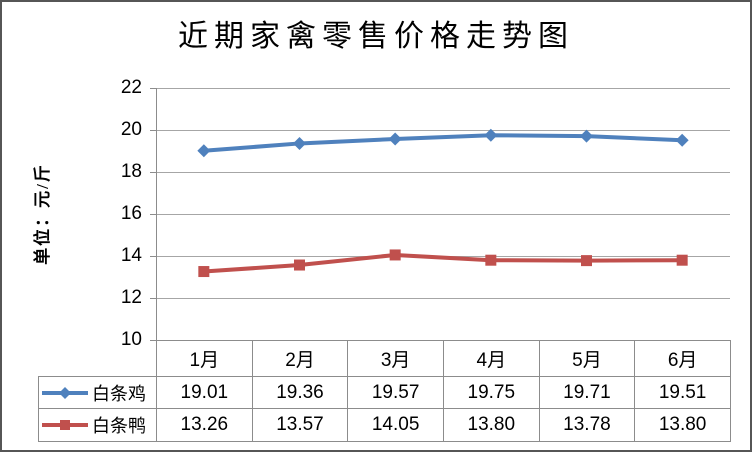 The height and width of the screenshot is (452, 752). Describe the element at coordinates (300, 425) in the screenshot. I see `value-cell: 13.57` at that location.